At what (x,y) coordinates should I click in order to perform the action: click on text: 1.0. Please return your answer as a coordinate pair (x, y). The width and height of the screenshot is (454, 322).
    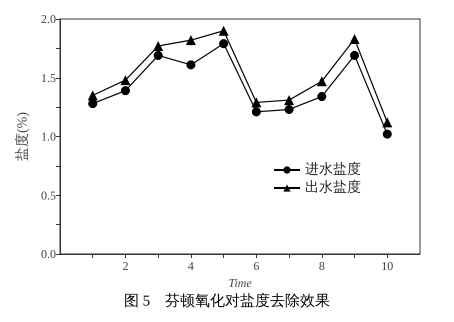
    Looking at the image, I should click on (48, 137).